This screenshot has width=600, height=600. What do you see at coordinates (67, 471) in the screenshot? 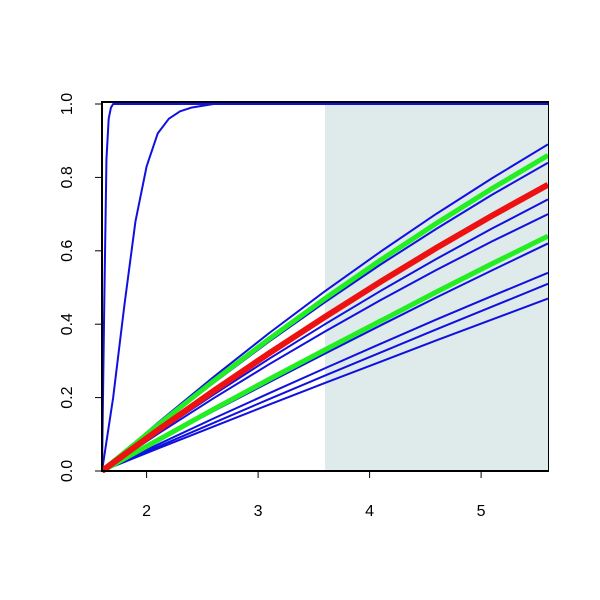
I see `y-tick-label: 0.0` at bounding box center [67, 471].